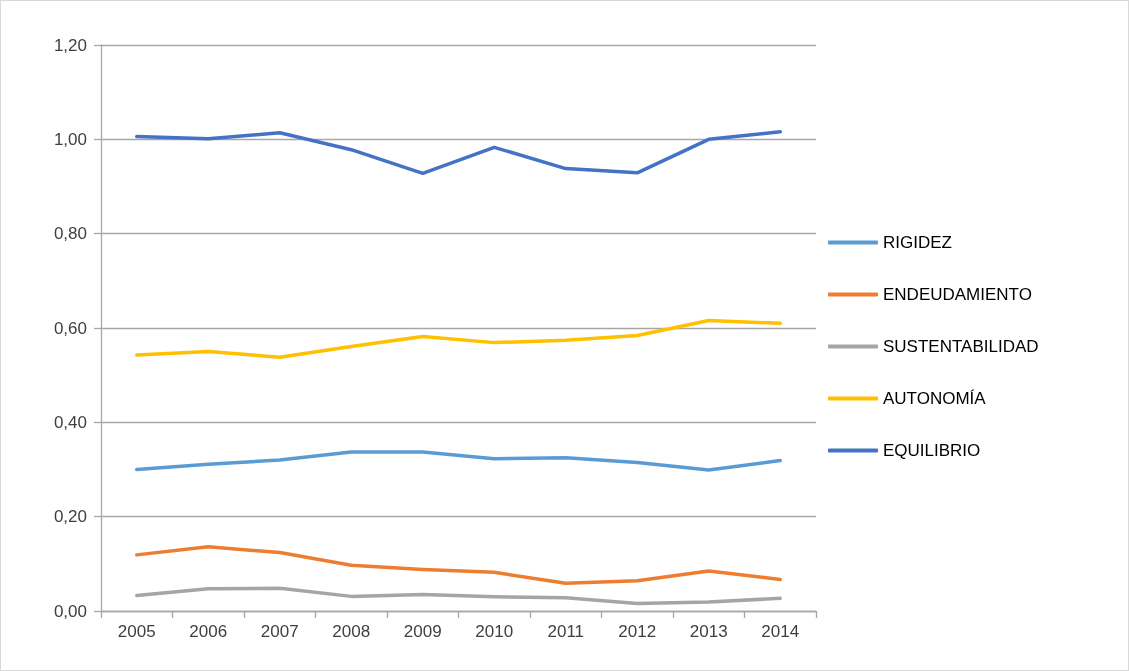  What do you see at coordinates (70, 517) in the screenshot?
I see `y-tick-label: 0,20` at bounding box center [70, 517].